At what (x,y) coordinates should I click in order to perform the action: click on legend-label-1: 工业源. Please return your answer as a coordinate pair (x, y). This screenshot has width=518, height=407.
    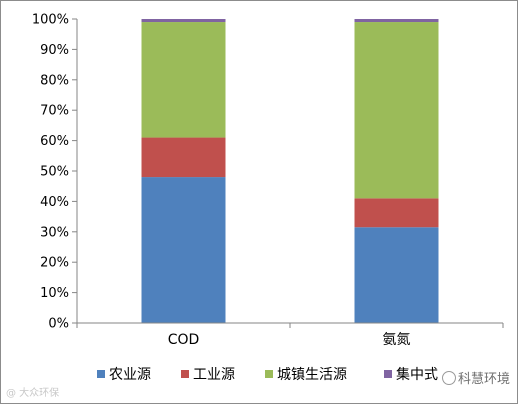
    Looking at the image, I should click on (214, 375).